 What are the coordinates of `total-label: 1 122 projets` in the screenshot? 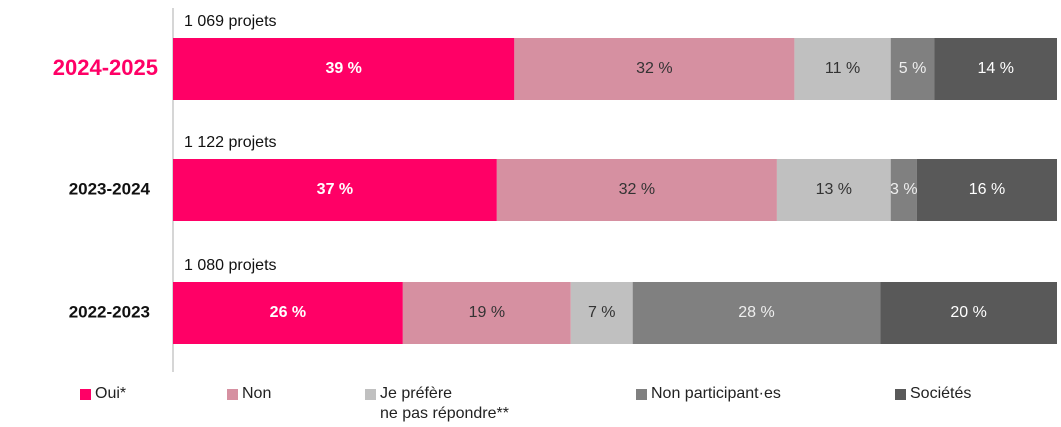 It's located at (230, 142).